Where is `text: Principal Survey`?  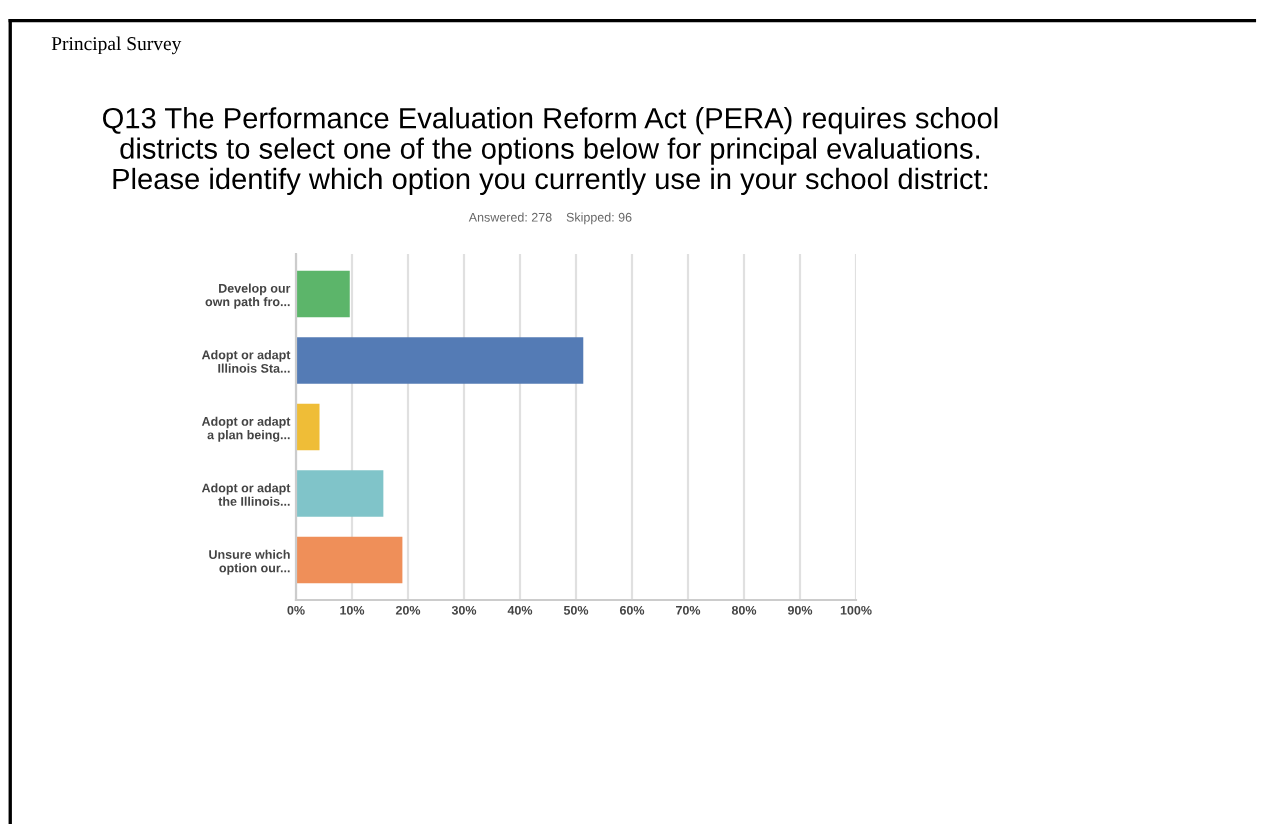
text: Principal Survey is located at coordinates (116, 45).